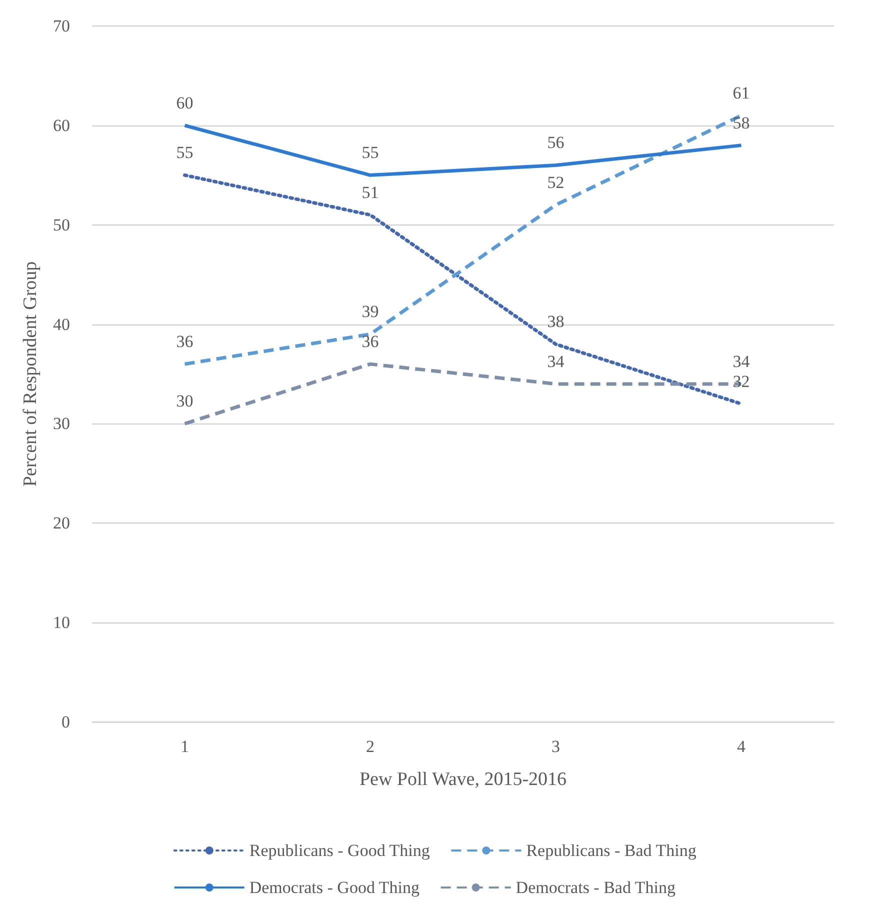  Describe the element at coordinates (334, 887) in the screenshot. I see `legend-label: Democrats - Good Thing` at that location.